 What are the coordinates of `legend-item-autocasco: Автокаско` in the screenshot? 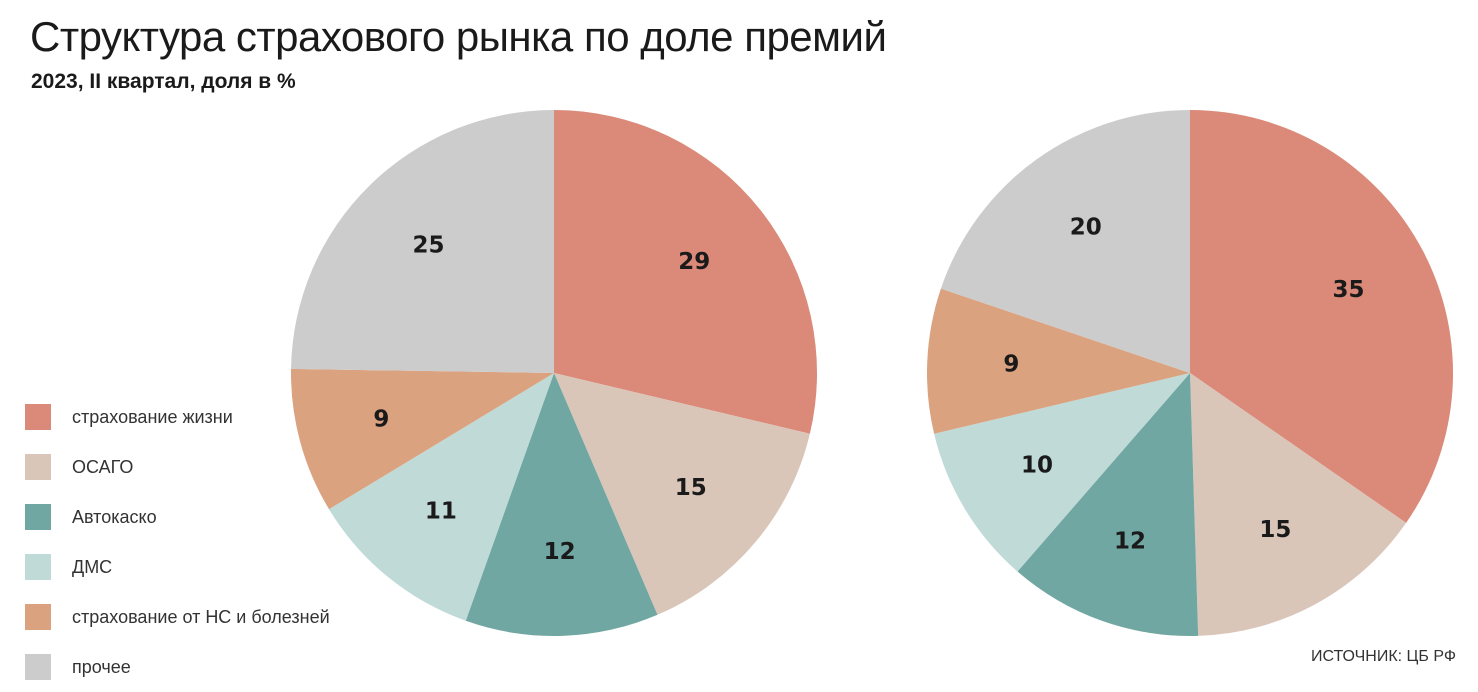 It's located at (215, 517).